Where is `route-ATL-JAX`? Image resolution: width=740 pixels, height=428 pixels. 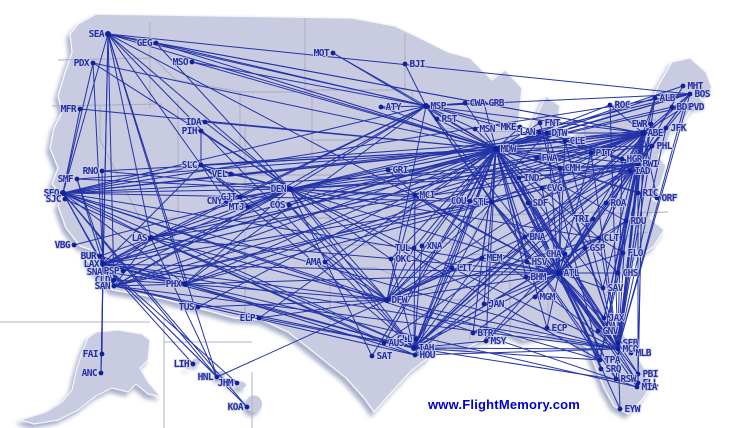 route-ATL-JAX is located at coordinates (581, 295).